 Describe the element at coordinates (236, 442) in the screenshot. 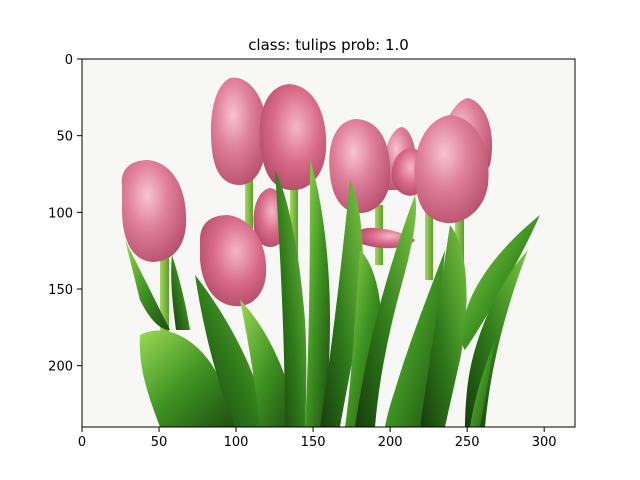

I see `x-tick-label: 100` at that location.